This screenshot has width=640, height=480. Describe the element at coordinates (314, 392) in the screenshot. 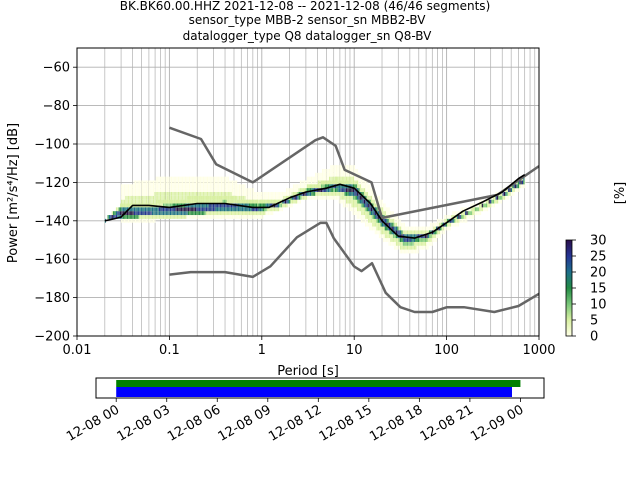

I see `data-bar` at that location.